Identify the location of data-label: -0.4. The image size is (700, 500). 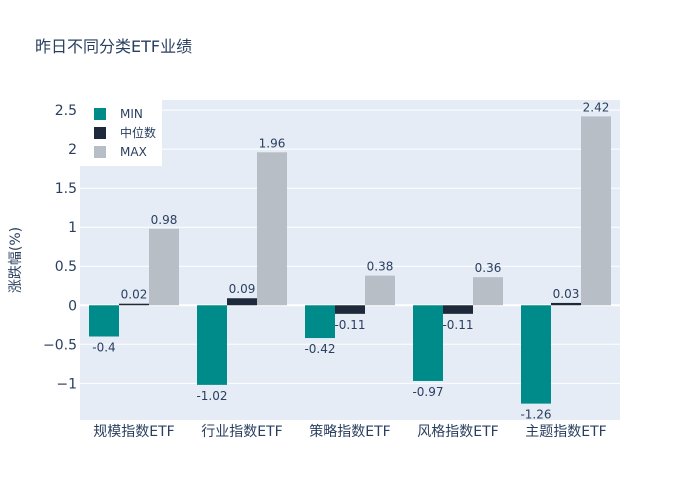
(103, 347).